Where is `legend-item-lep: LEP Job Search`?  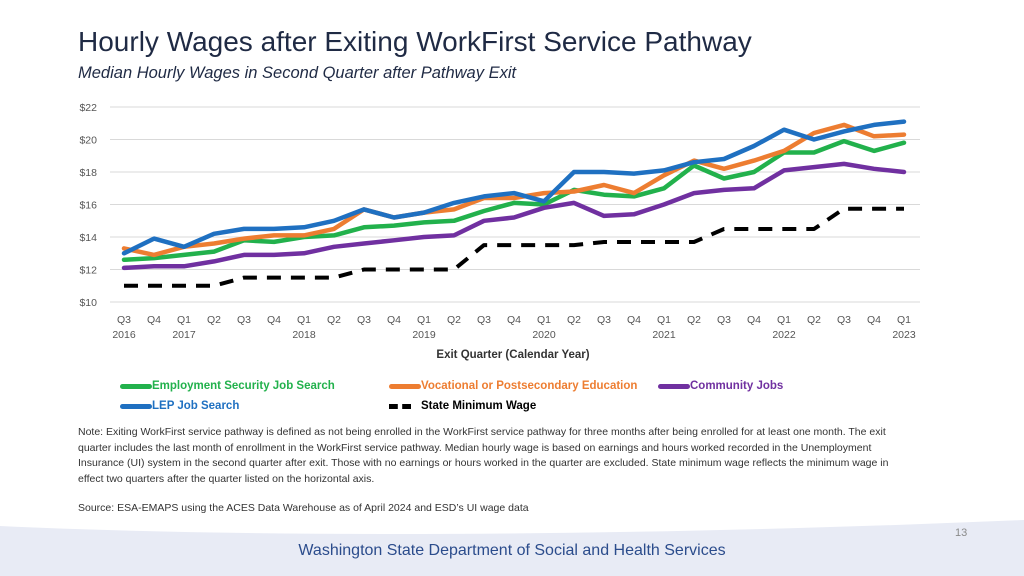 legend-item-lep: LEP Job Search is located at coordinates (179, 406).